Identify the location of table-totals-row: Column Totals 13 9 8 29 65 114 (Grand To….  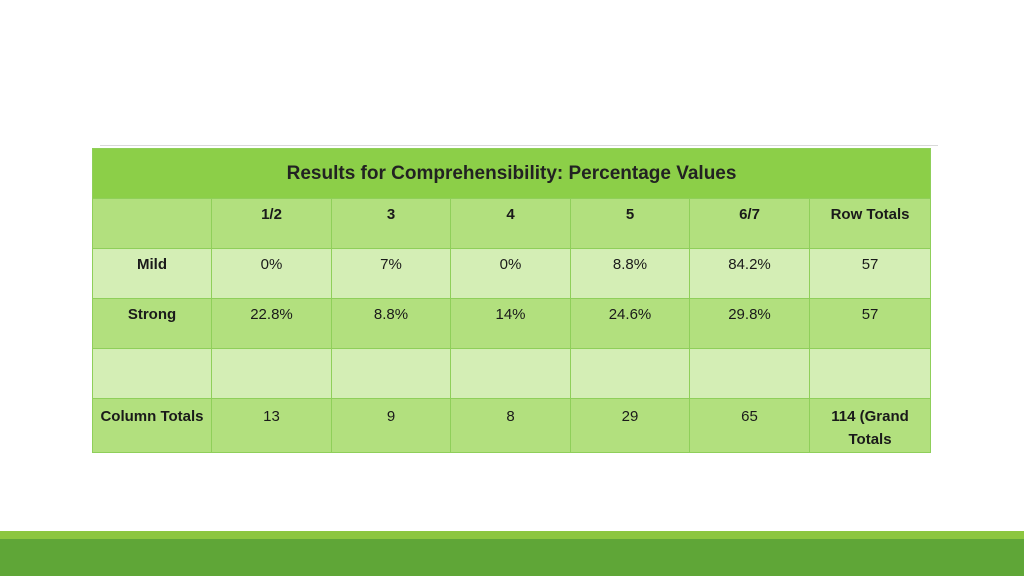
(512, 425).